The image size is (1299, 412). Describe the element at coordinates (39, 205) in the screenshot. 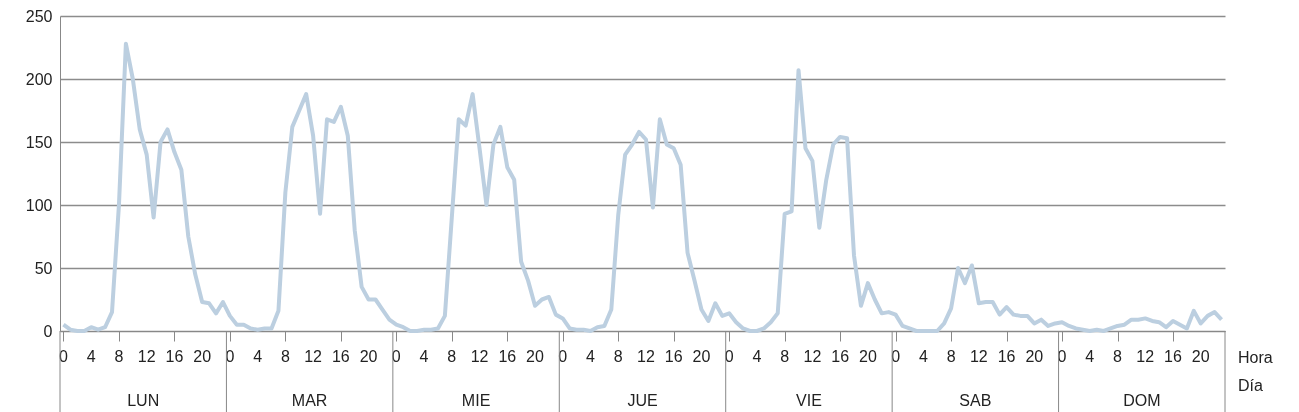

I see `y-tick-label: 100` at that location.